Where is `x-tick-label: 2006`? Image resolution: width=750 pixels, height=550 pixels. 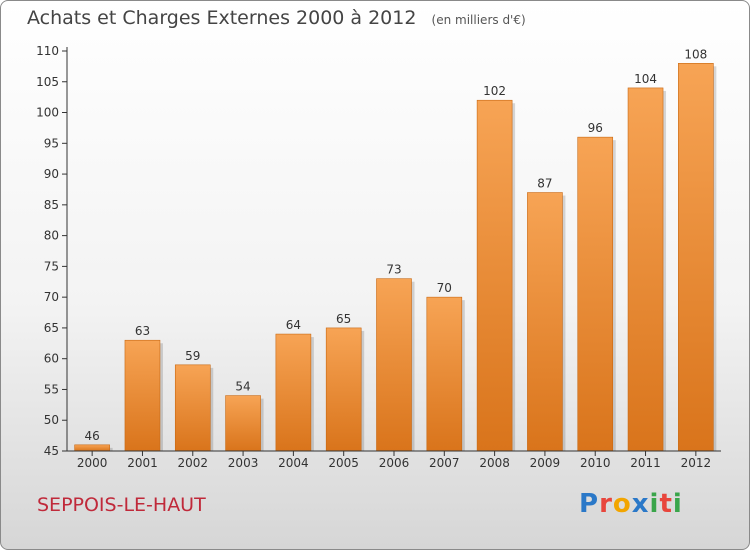
x-tick-label: 2006 is located at coordinates (394, 463).